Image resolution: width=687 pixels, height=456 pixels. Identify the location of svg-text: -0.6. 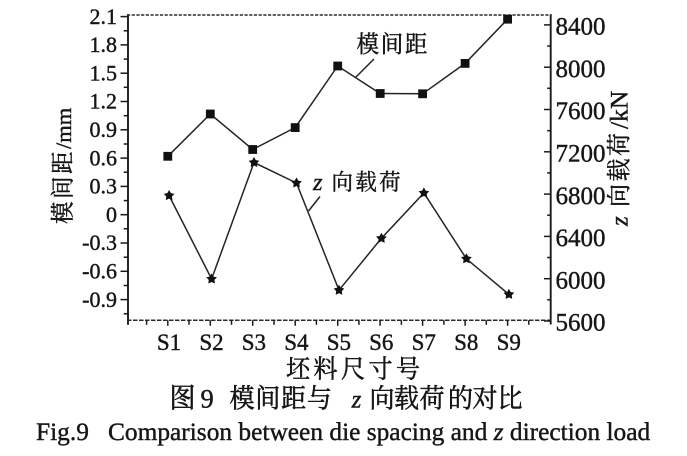
(99, 271).